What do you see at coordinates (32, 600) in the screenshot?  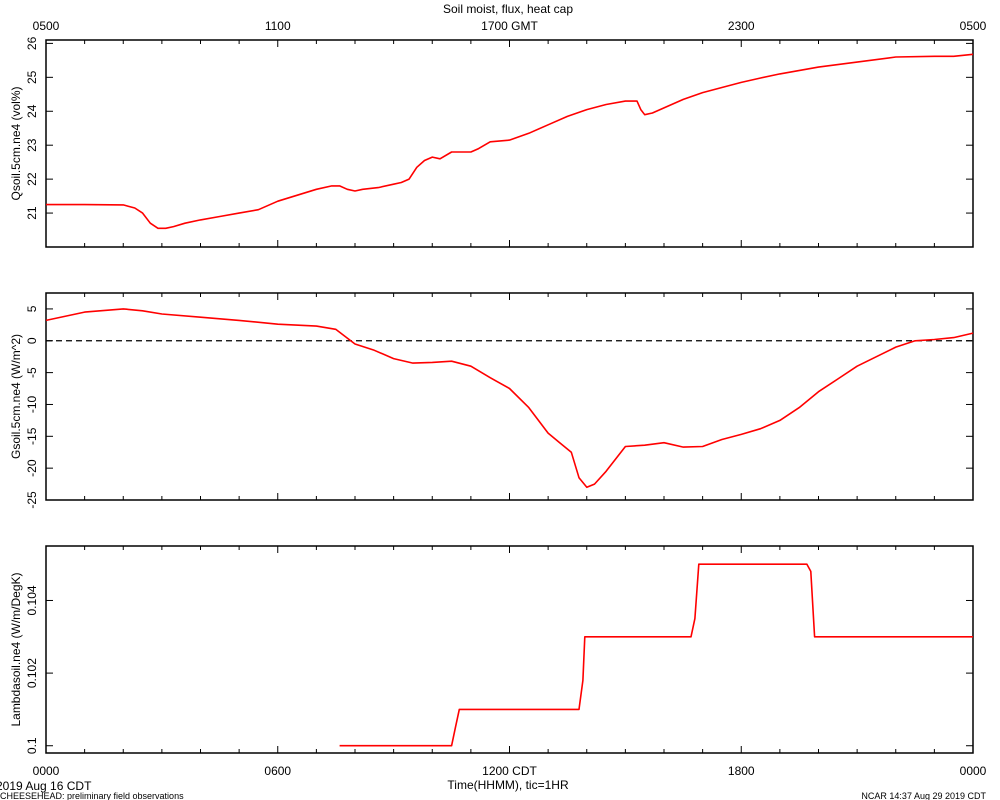 I see `y-tick-label: 0.104` at bounding box center [32, 600].